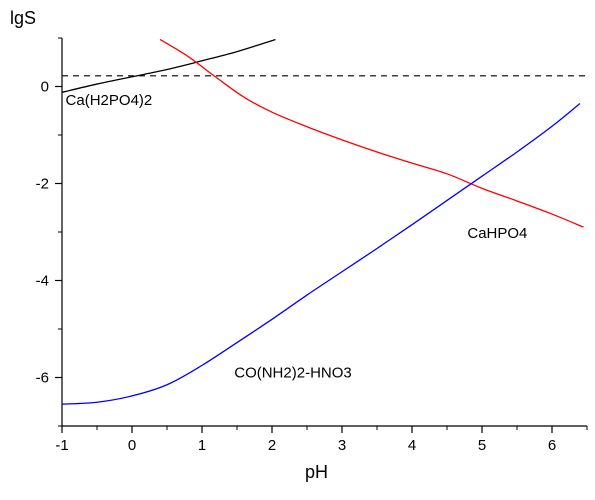 The height and width of the screenshot is (500, 595). Describe the element at coordinates (552, 445) in the screenshot. I see `x-tick-label: 6` at that location.